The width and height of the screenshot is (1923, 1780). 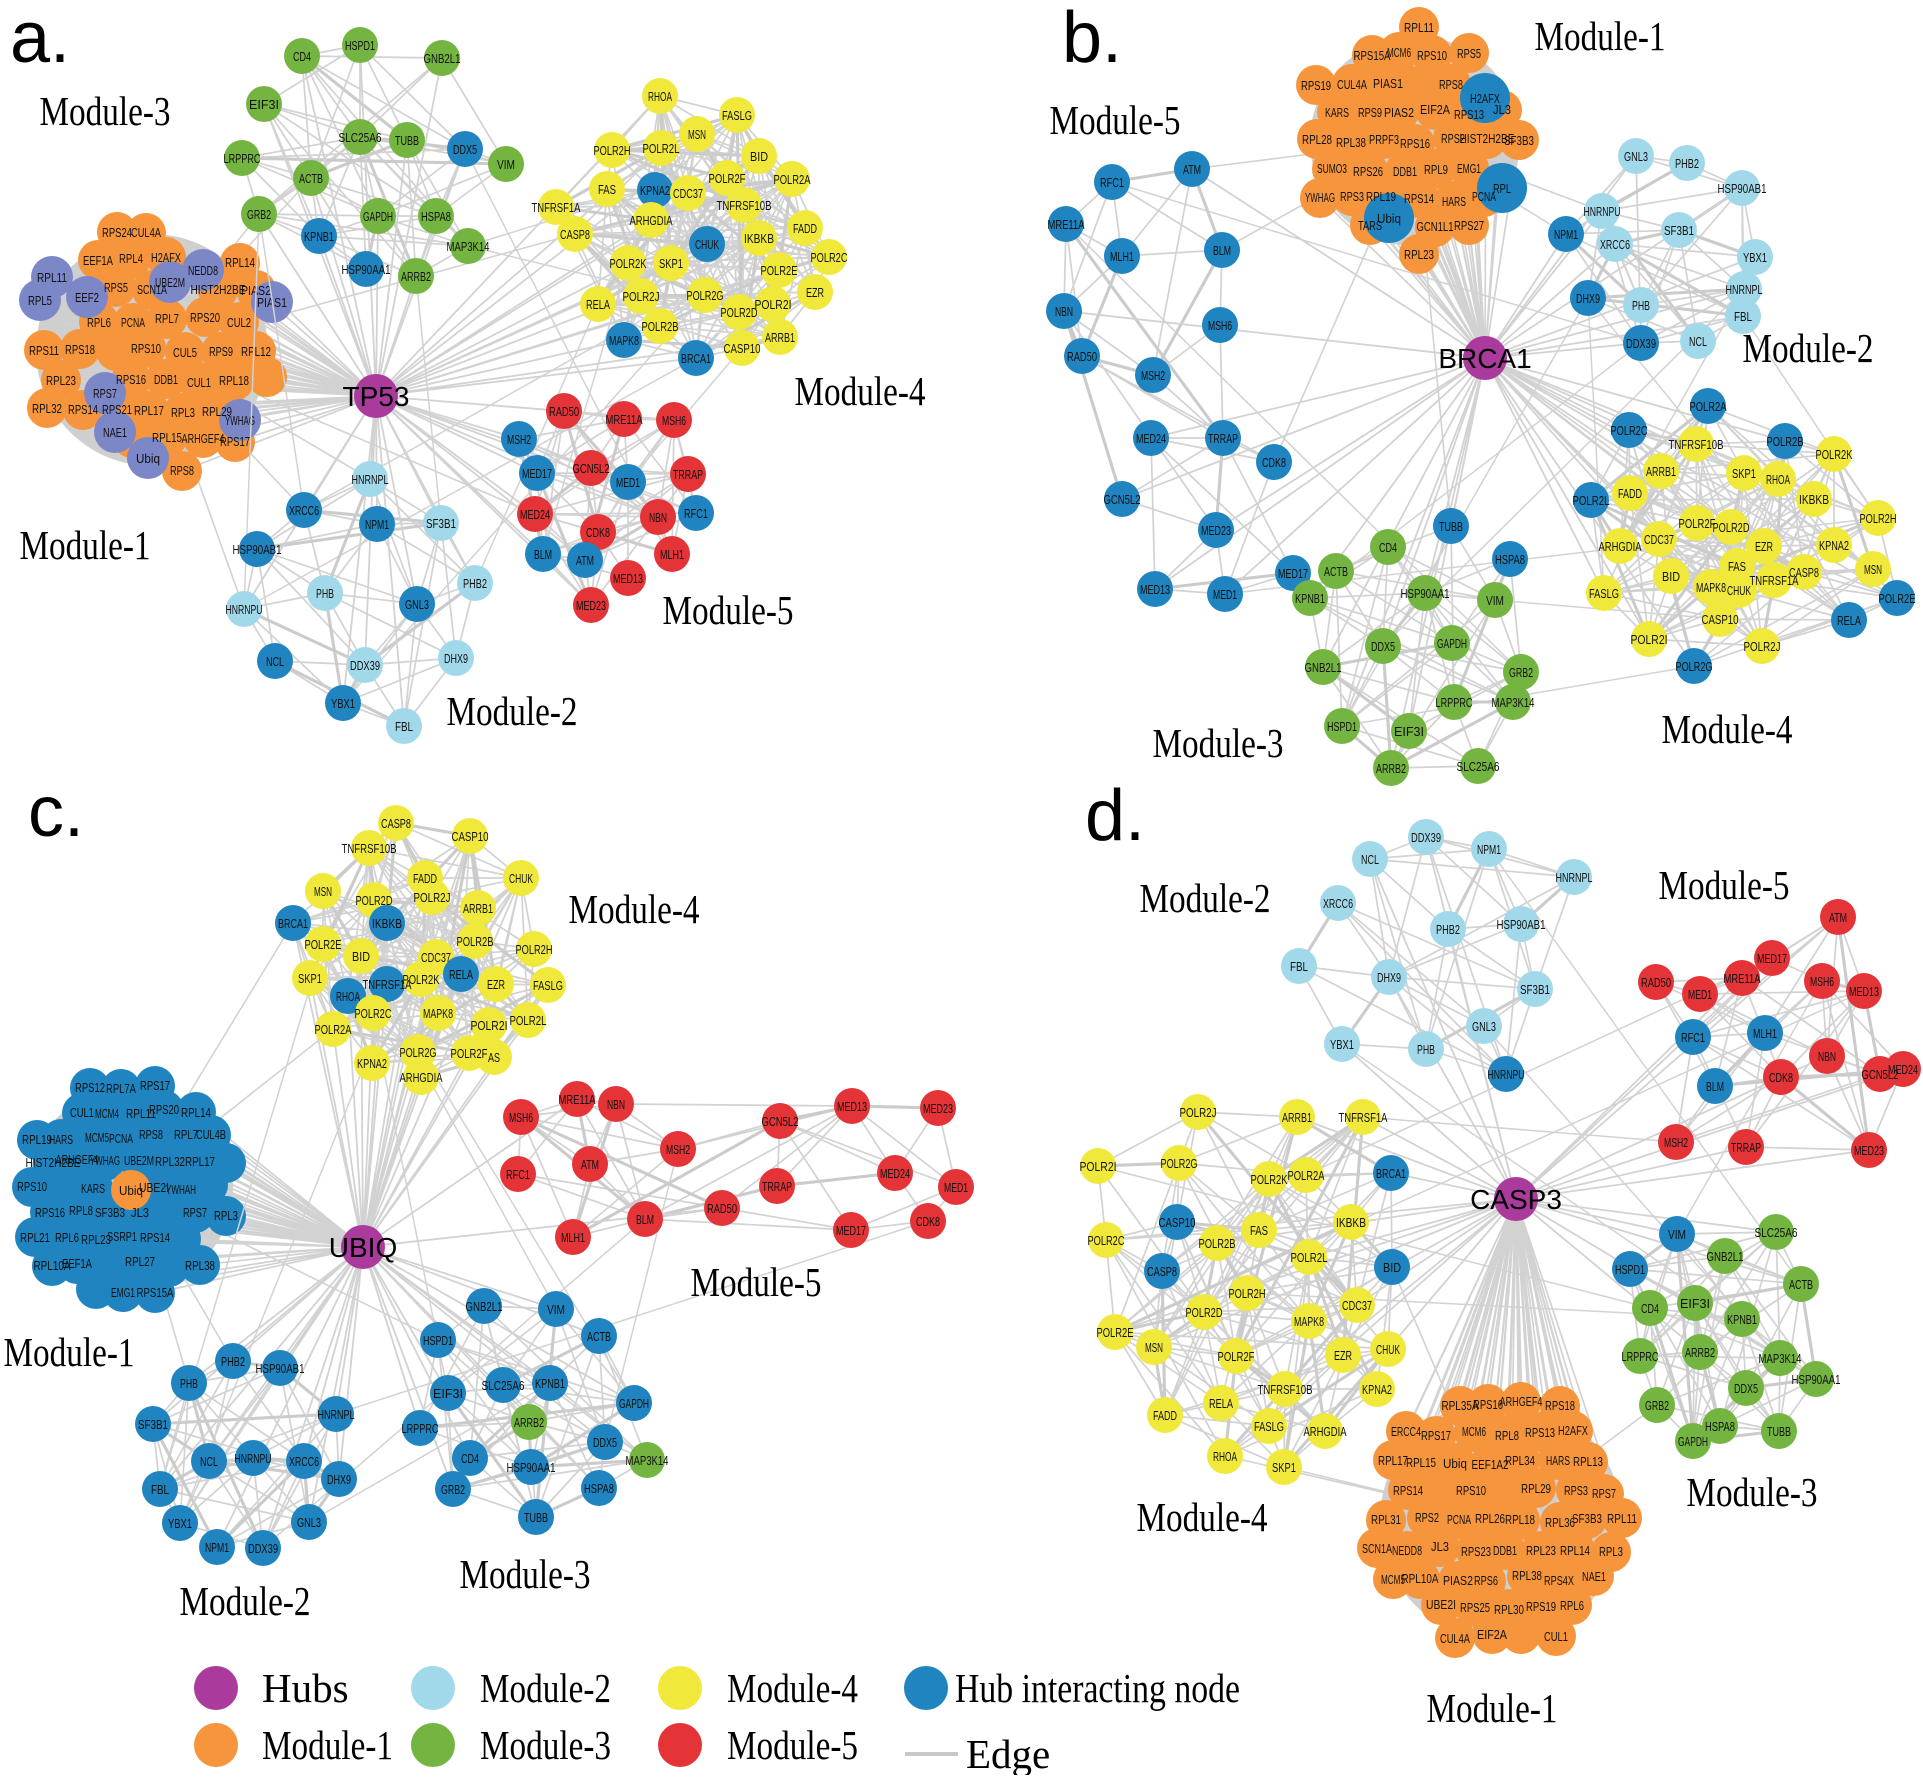 I want to click on svg-text: DHX9, so click(x=339, y=1479).